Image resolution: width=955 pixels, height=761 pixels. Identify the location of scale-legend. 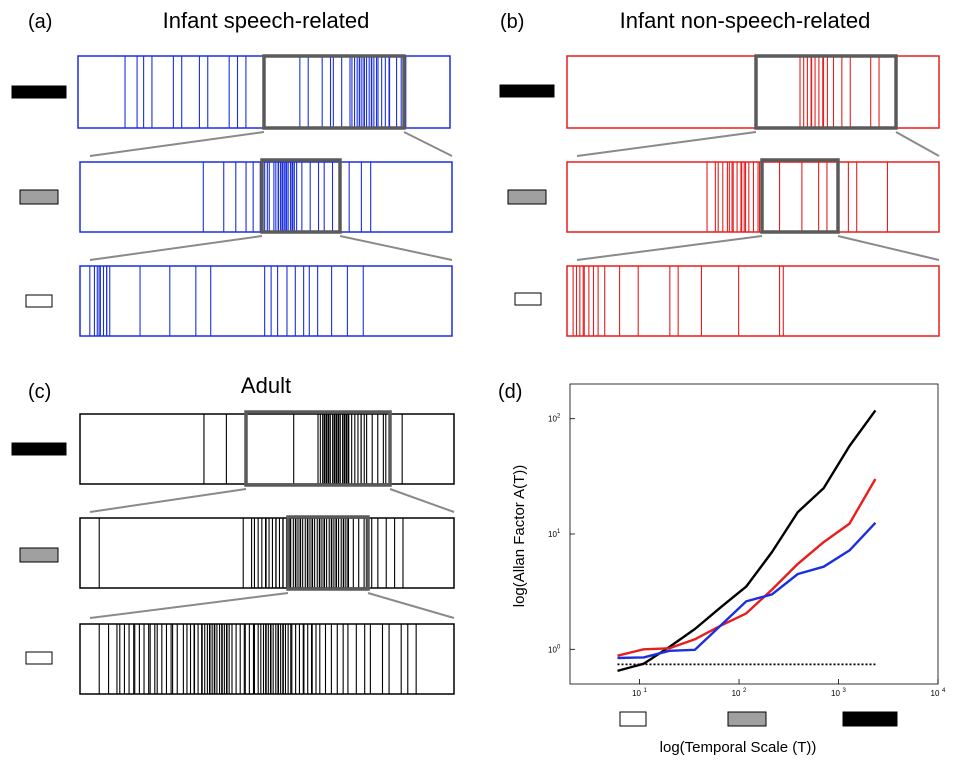
(758, 719).